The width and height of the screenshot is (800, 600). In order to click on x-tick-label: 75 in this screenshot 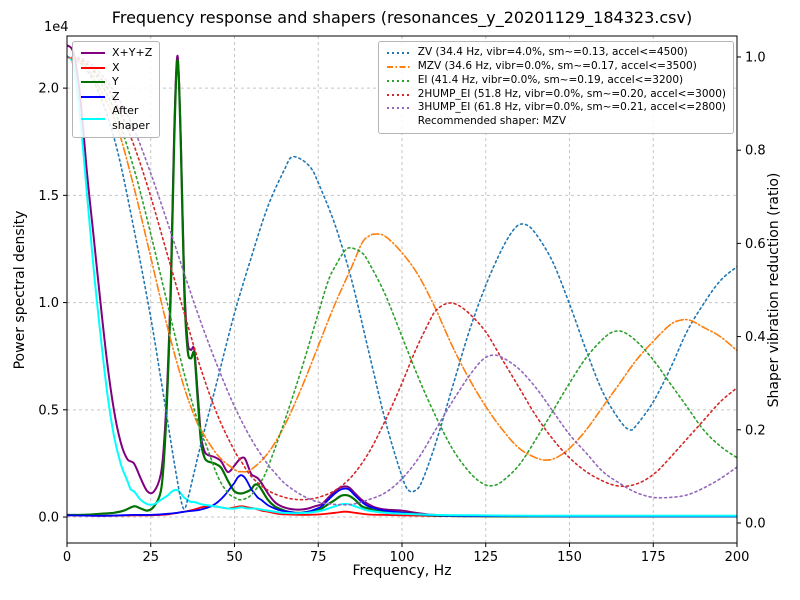, I will do `click(318, 557)`.